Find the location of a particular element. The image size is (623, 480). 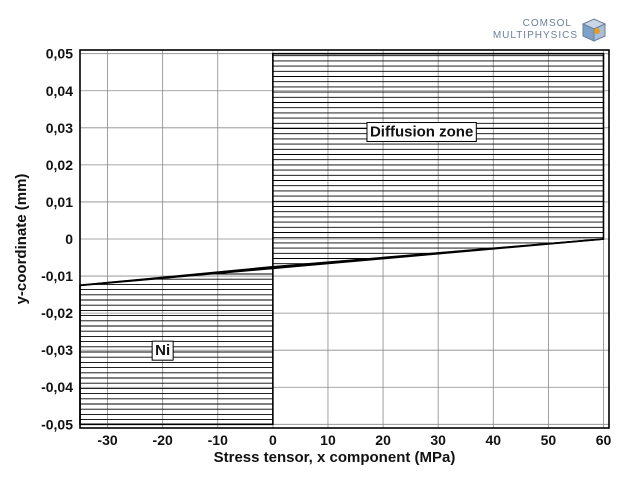

x-tick-label: 40 is located at coordinates (493, 440).